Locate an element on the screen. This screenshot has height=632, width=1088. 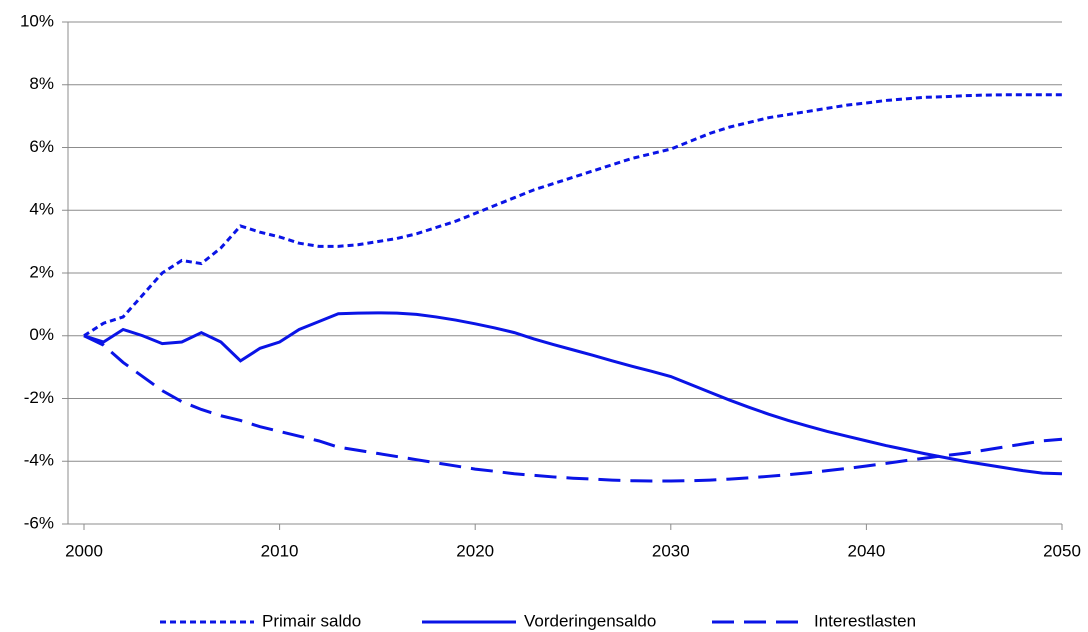
y-tick-label: 0% is located at coordinates (41, 334).